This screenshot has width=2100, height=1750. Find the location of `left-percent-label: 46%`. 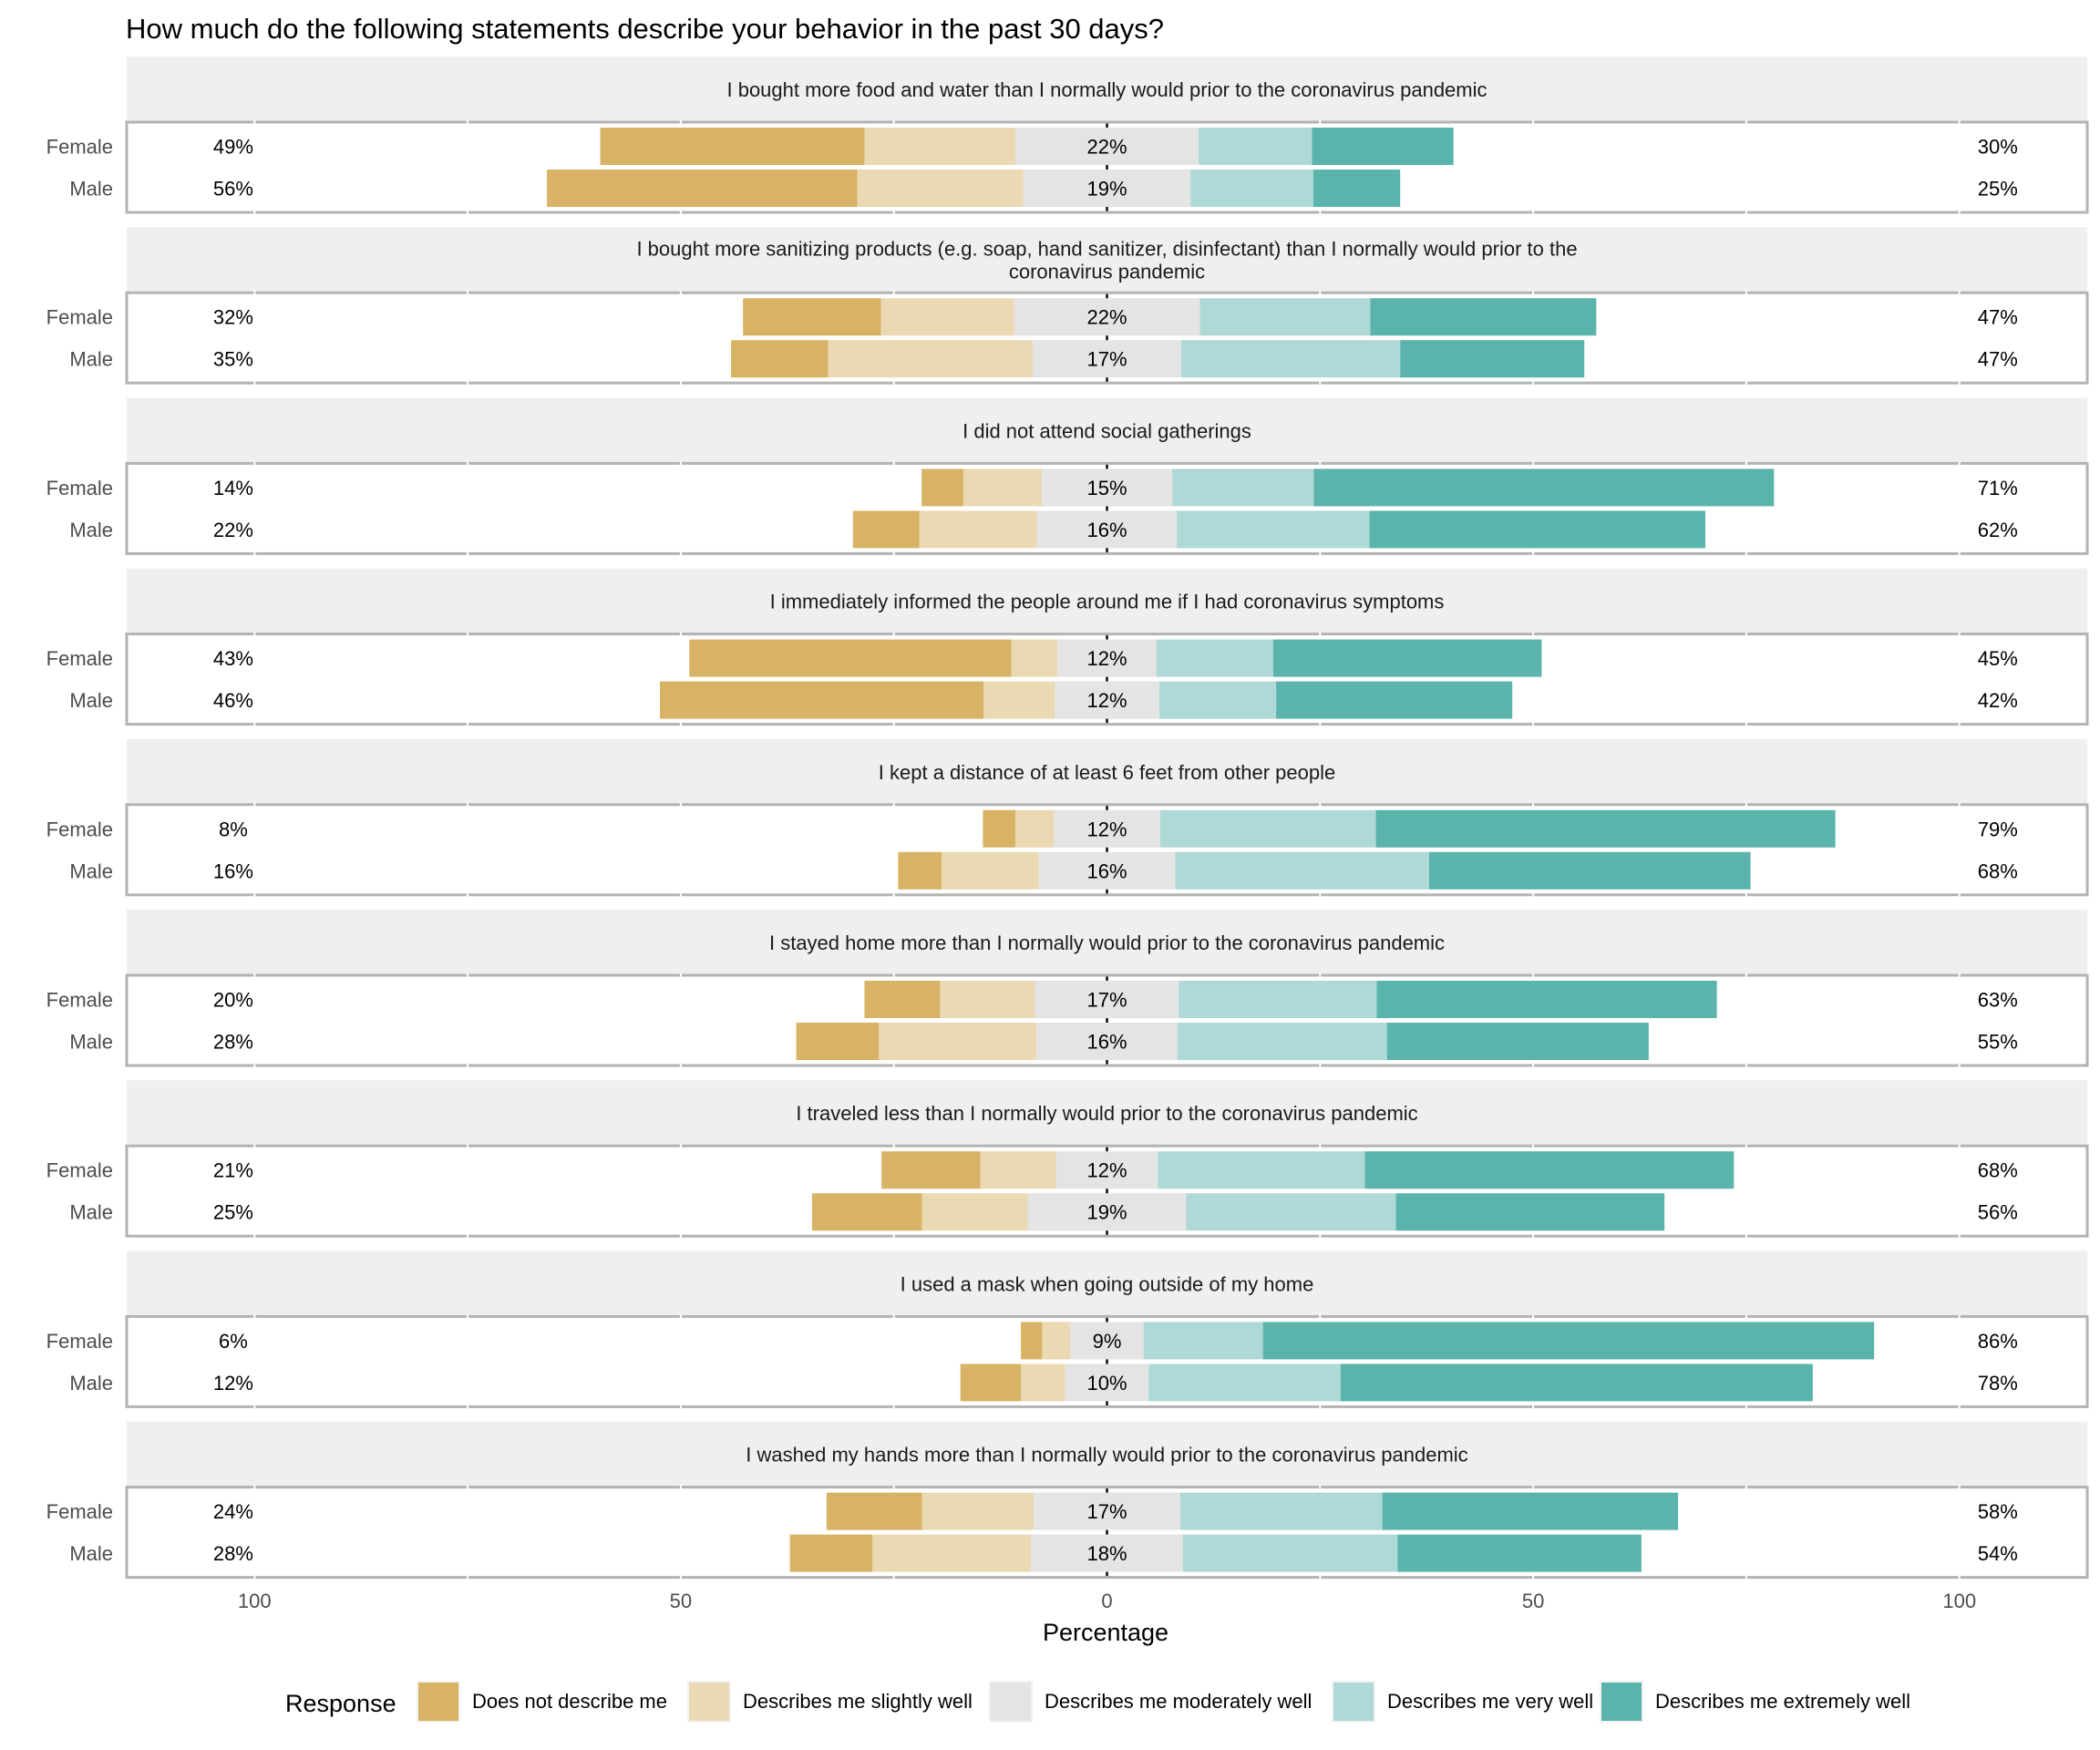

left-percent-label: 46% is located at coordinates (233, 700).